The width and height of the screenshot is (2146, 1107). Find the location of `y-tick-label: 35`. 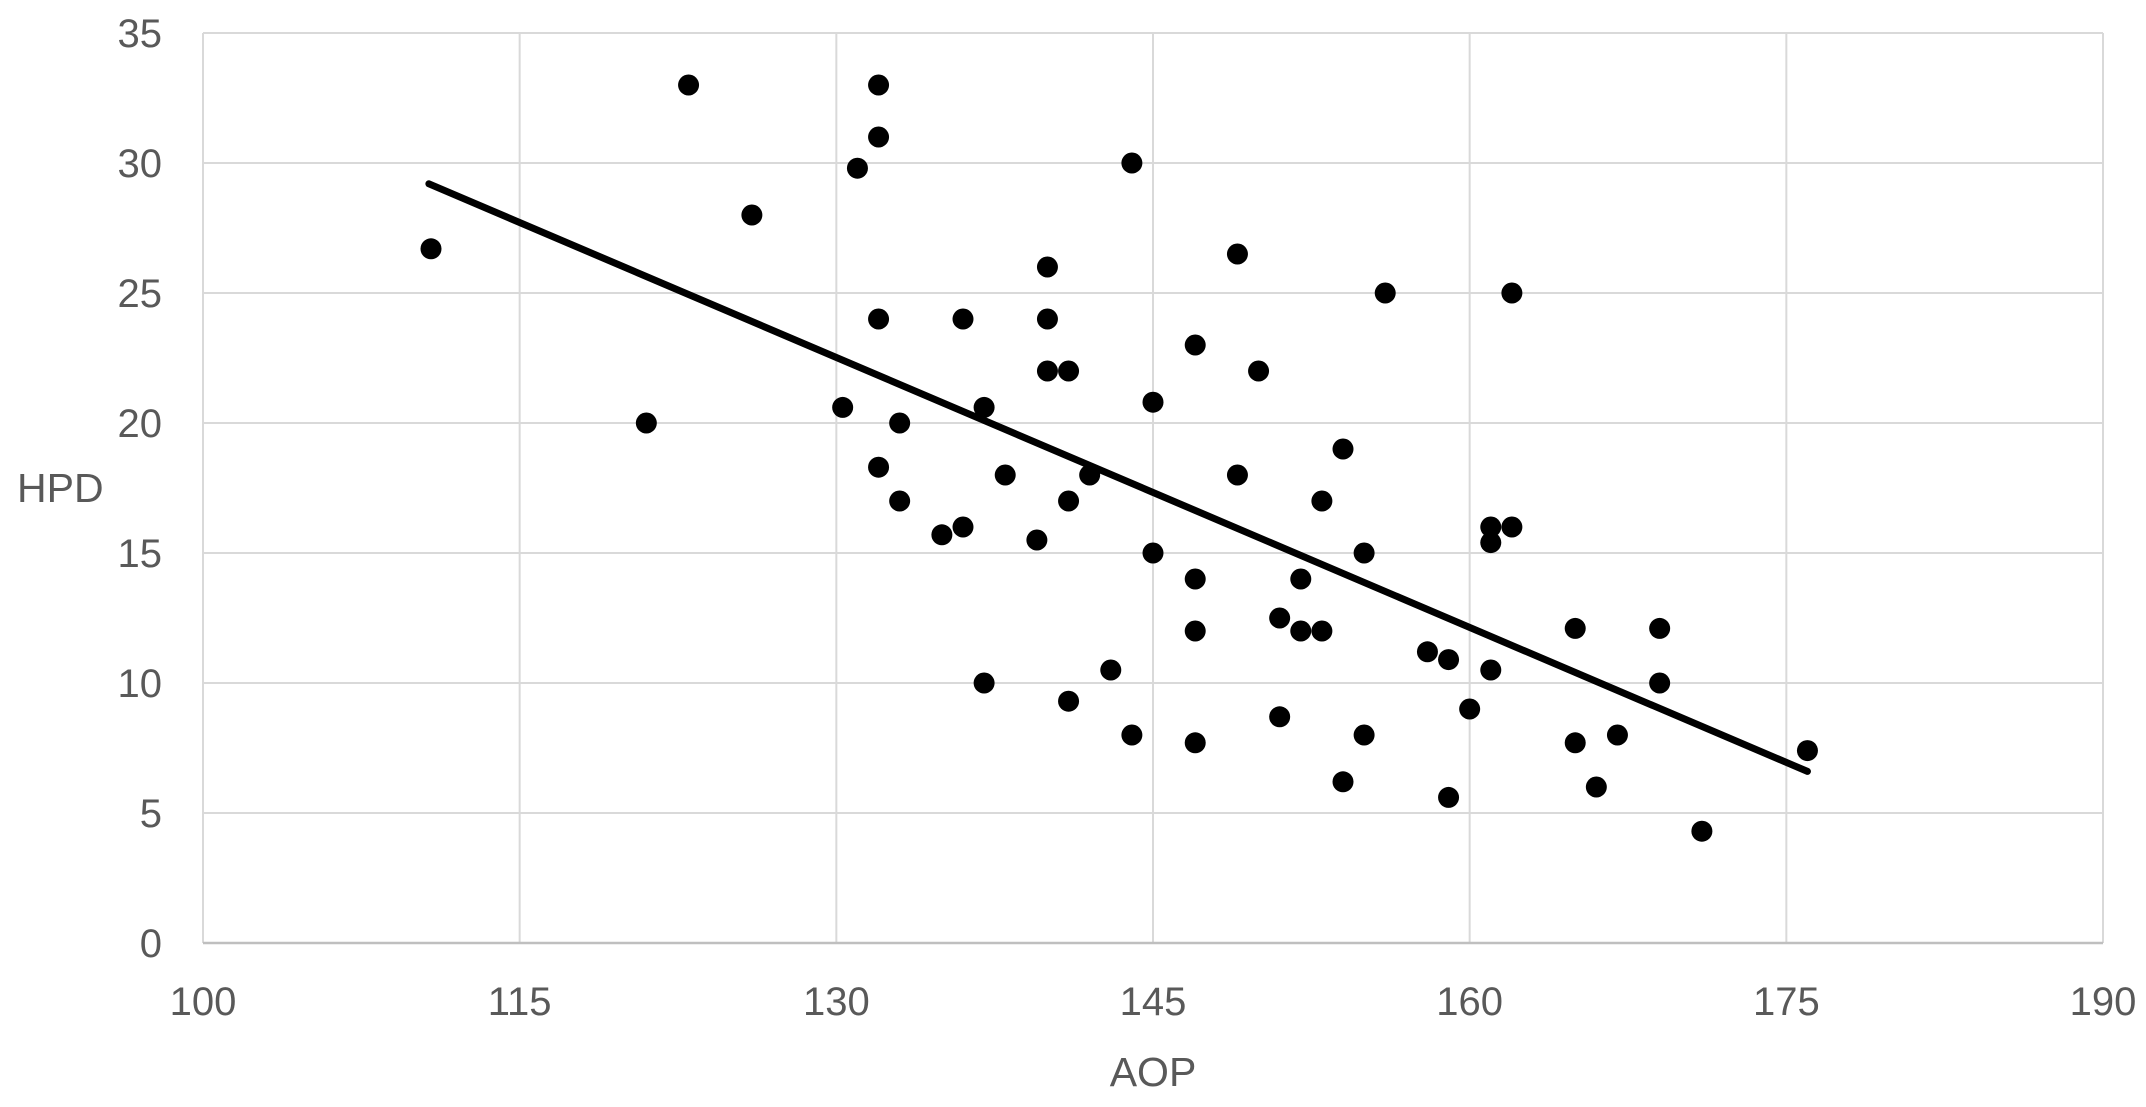

y-tick-label: 35 is located at coordinates (140, 34).